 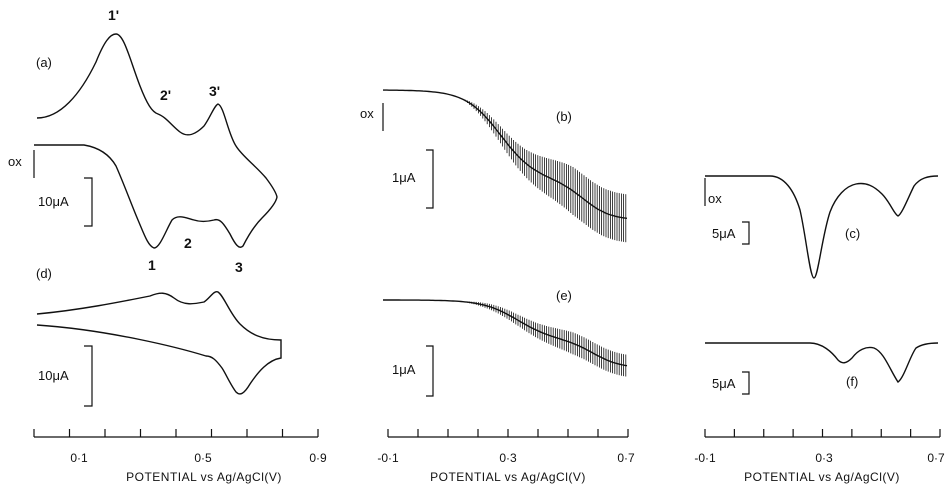 I want to click on cv-curve-d, so click(x=159, y=343).